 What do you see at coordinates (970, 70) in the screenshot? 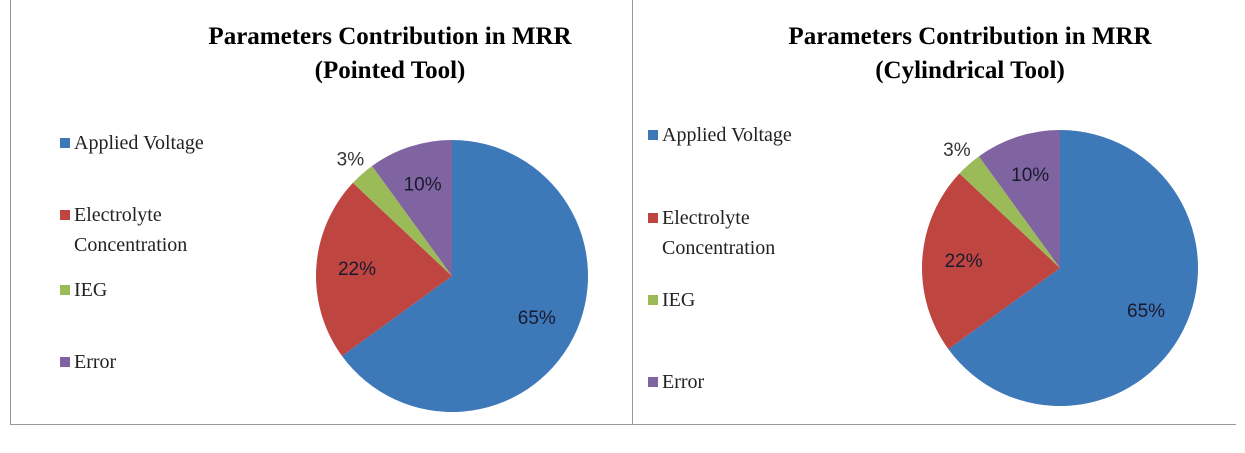
I see `chart-subtitle: (Cylindrical Tool)` at bounding box center [970, 70].